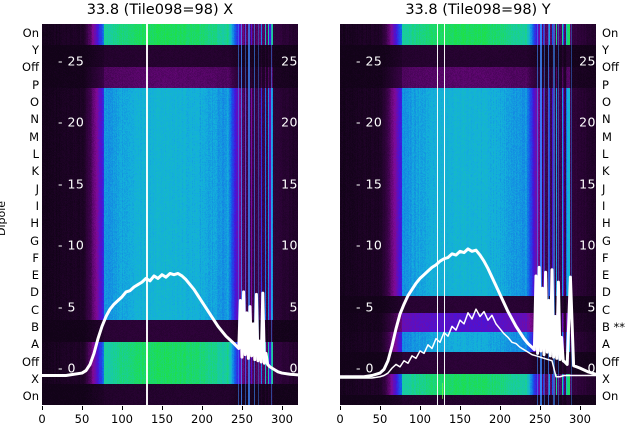  I want to click on inner-y-tick-label: 25, so click(289, 61).